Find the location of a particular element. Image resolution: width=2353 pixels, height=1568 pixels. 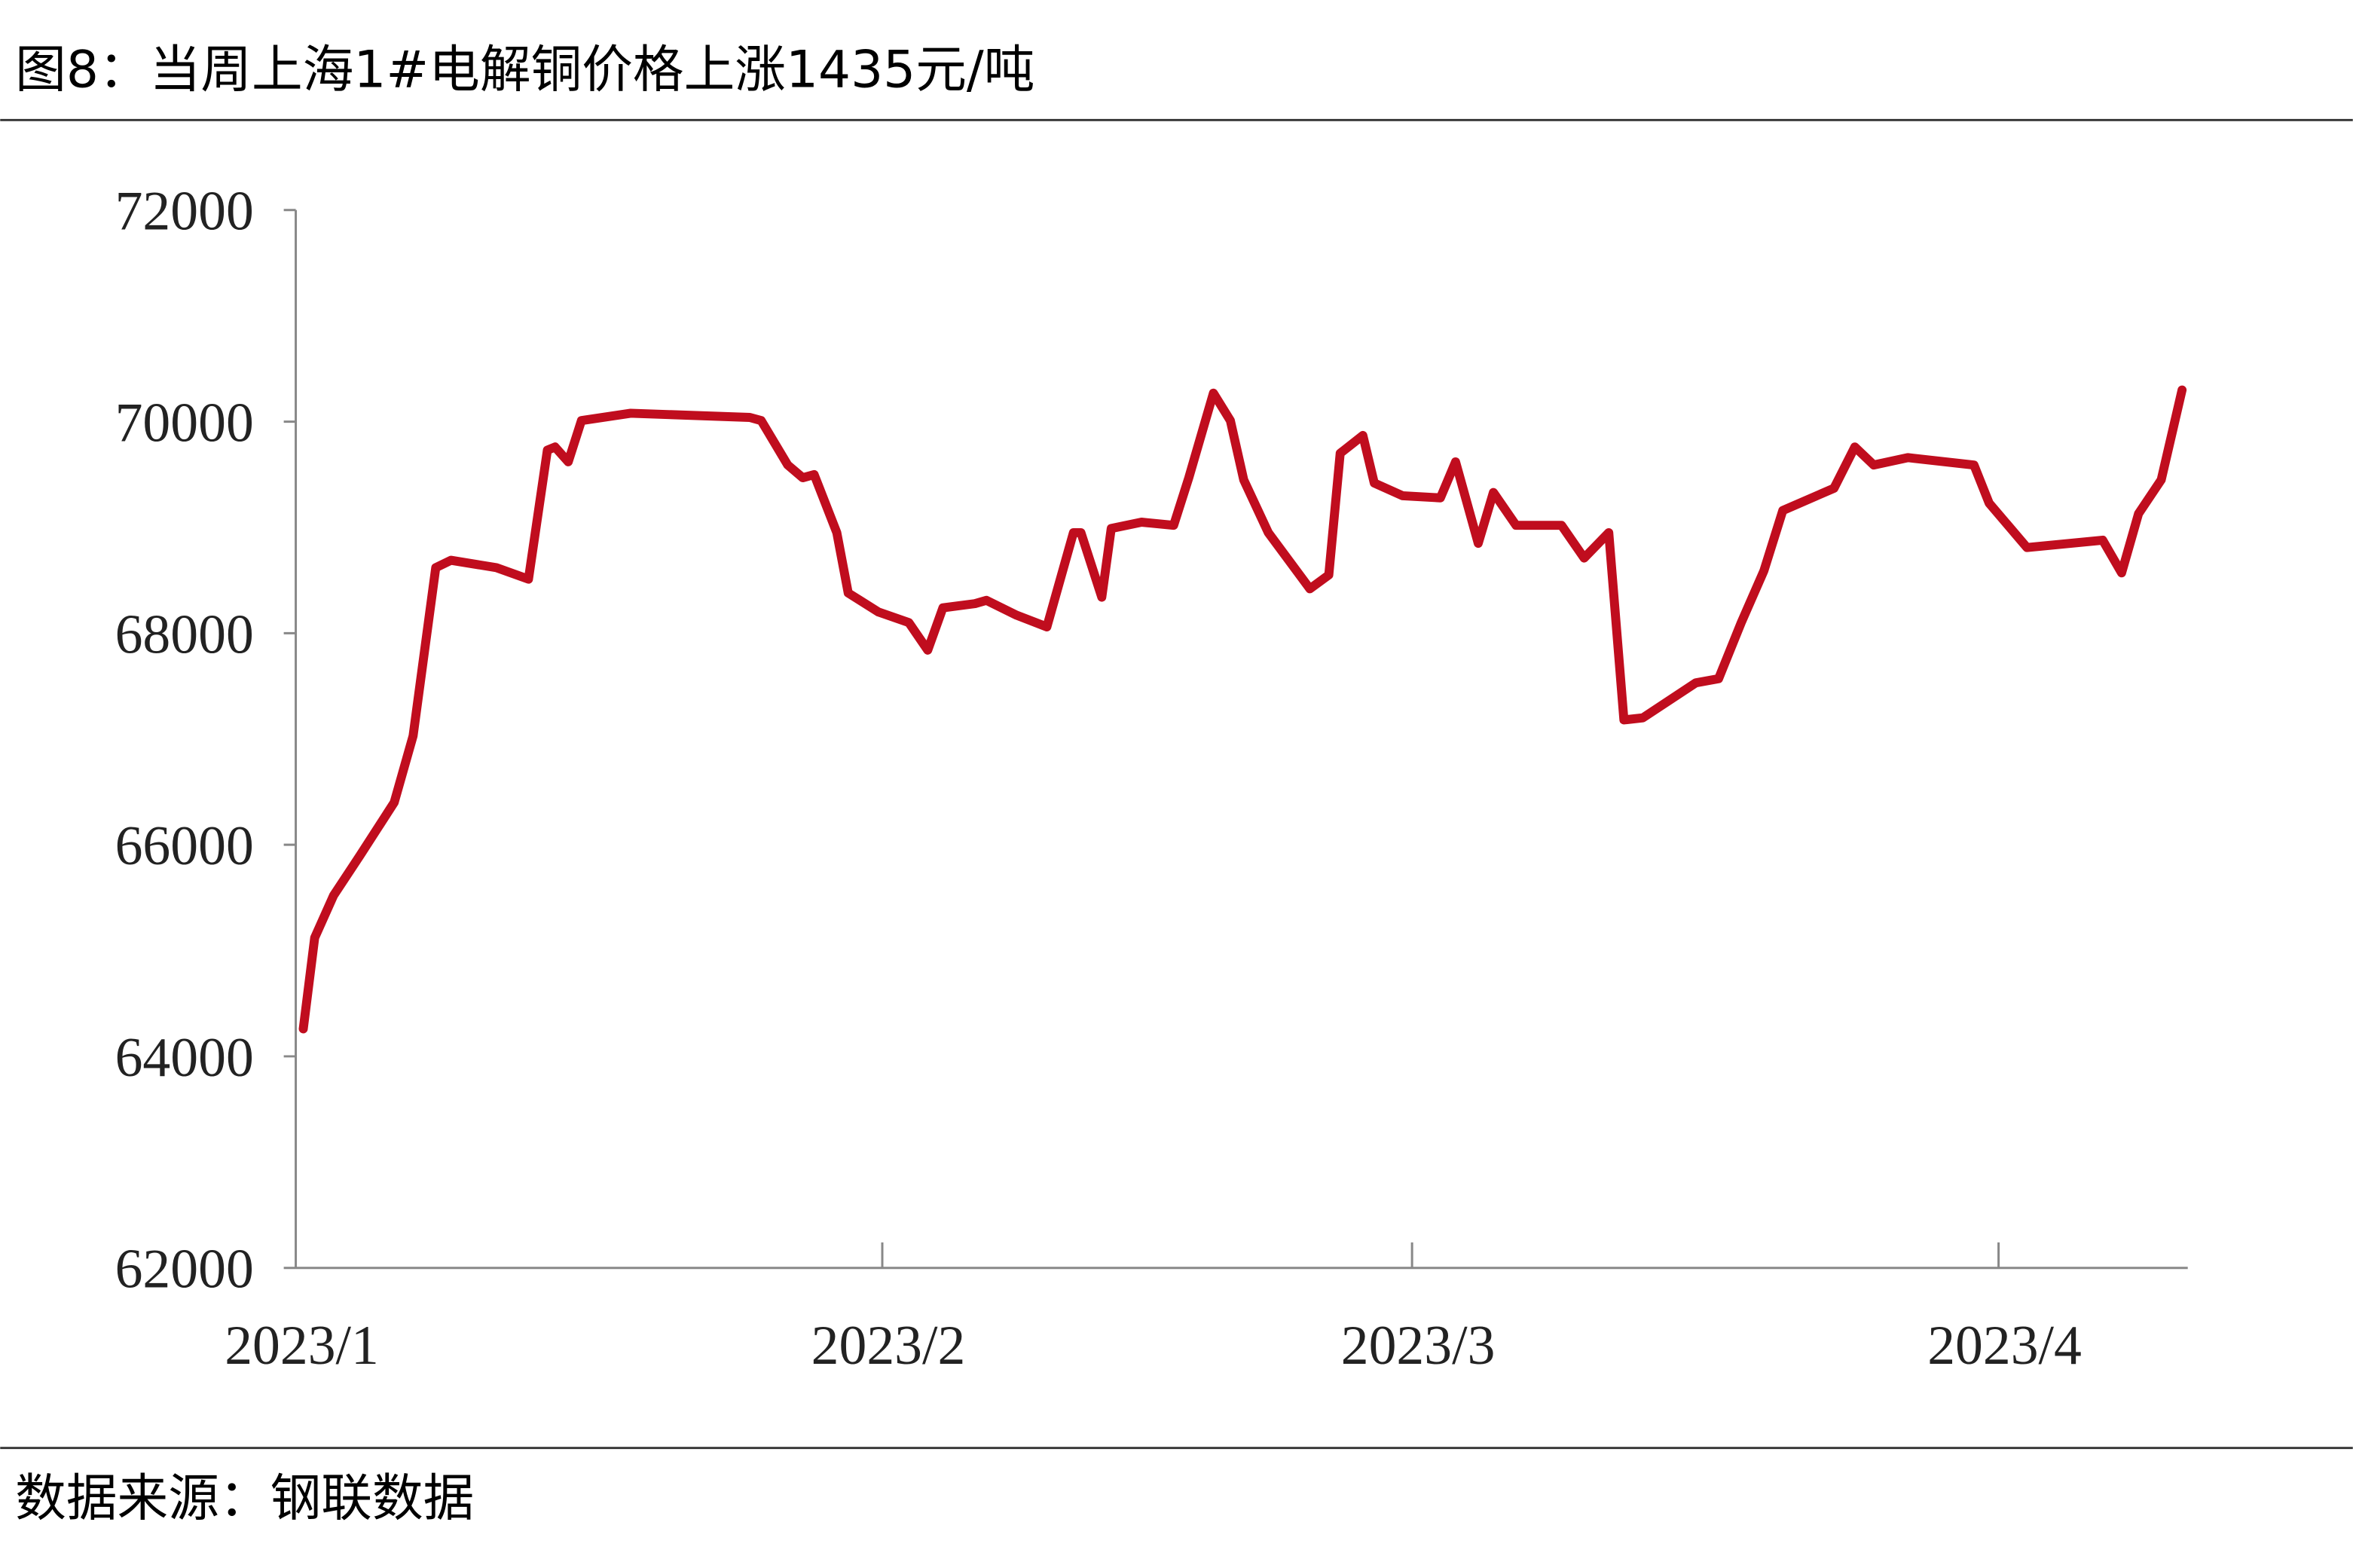

y-tick-label: 70000 is located at coordinates (184, 422).